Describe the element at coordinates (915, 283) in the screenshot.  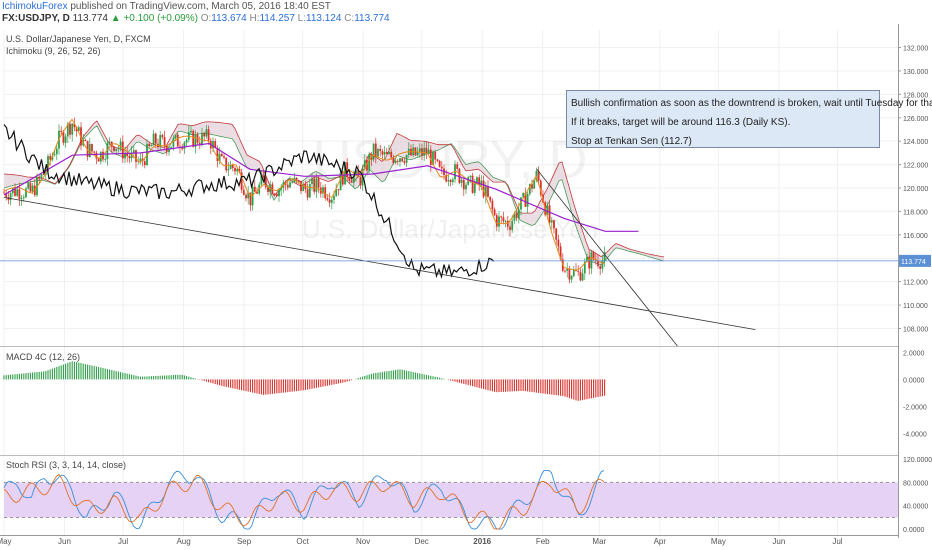
I see `y-tick-label: 112.000` at that location.